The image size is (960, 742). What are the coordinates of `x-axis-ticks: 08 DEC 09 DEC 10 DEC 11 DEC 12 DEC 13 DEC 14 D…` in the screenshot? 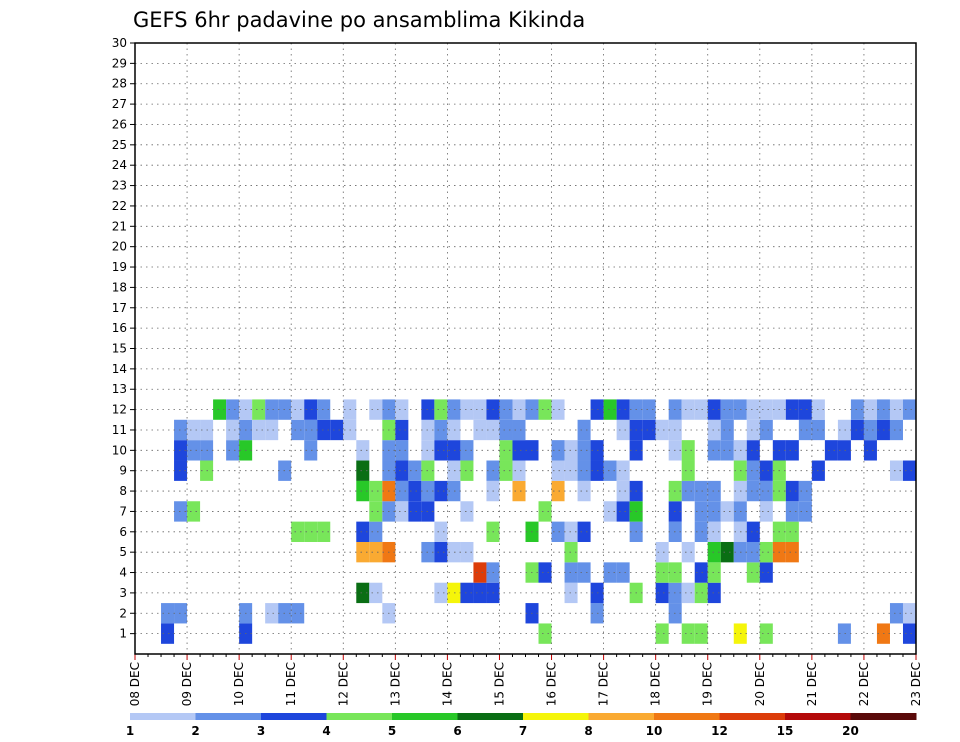 It's located at (525, 680).